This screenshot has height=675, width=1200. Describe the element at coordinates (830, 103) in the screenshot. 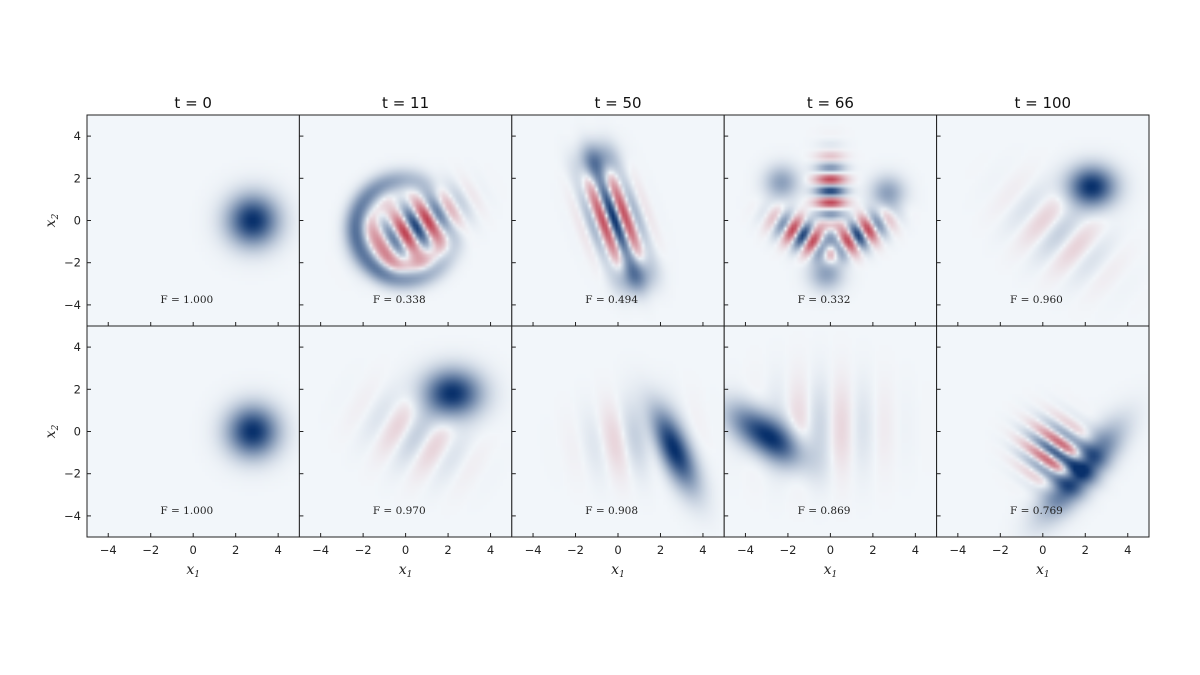

I see `column-title: t = 66` at that location.